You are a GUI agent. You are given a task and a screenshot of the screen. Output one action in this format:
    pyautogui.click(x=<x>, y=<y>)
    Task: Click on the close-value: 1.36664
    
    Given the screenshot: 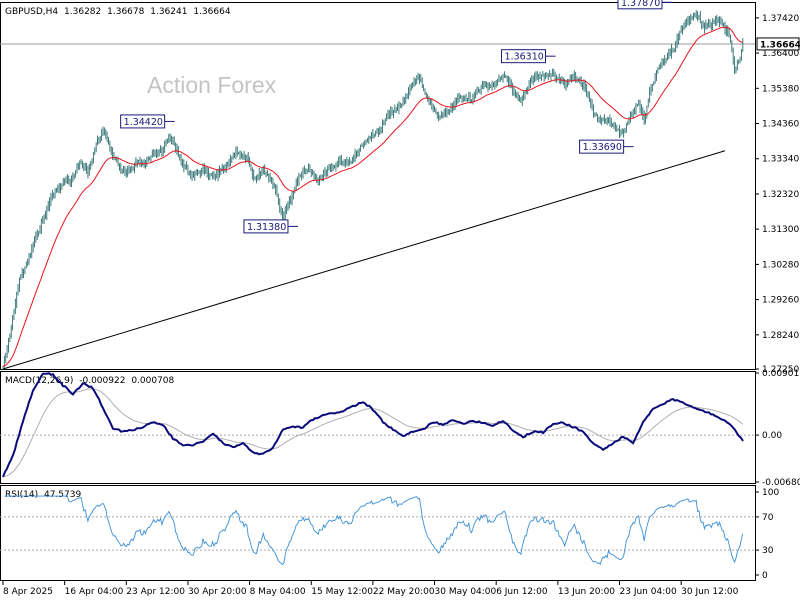 What is the action you would take?
    pyautogui.click(x=211, y=12)
    